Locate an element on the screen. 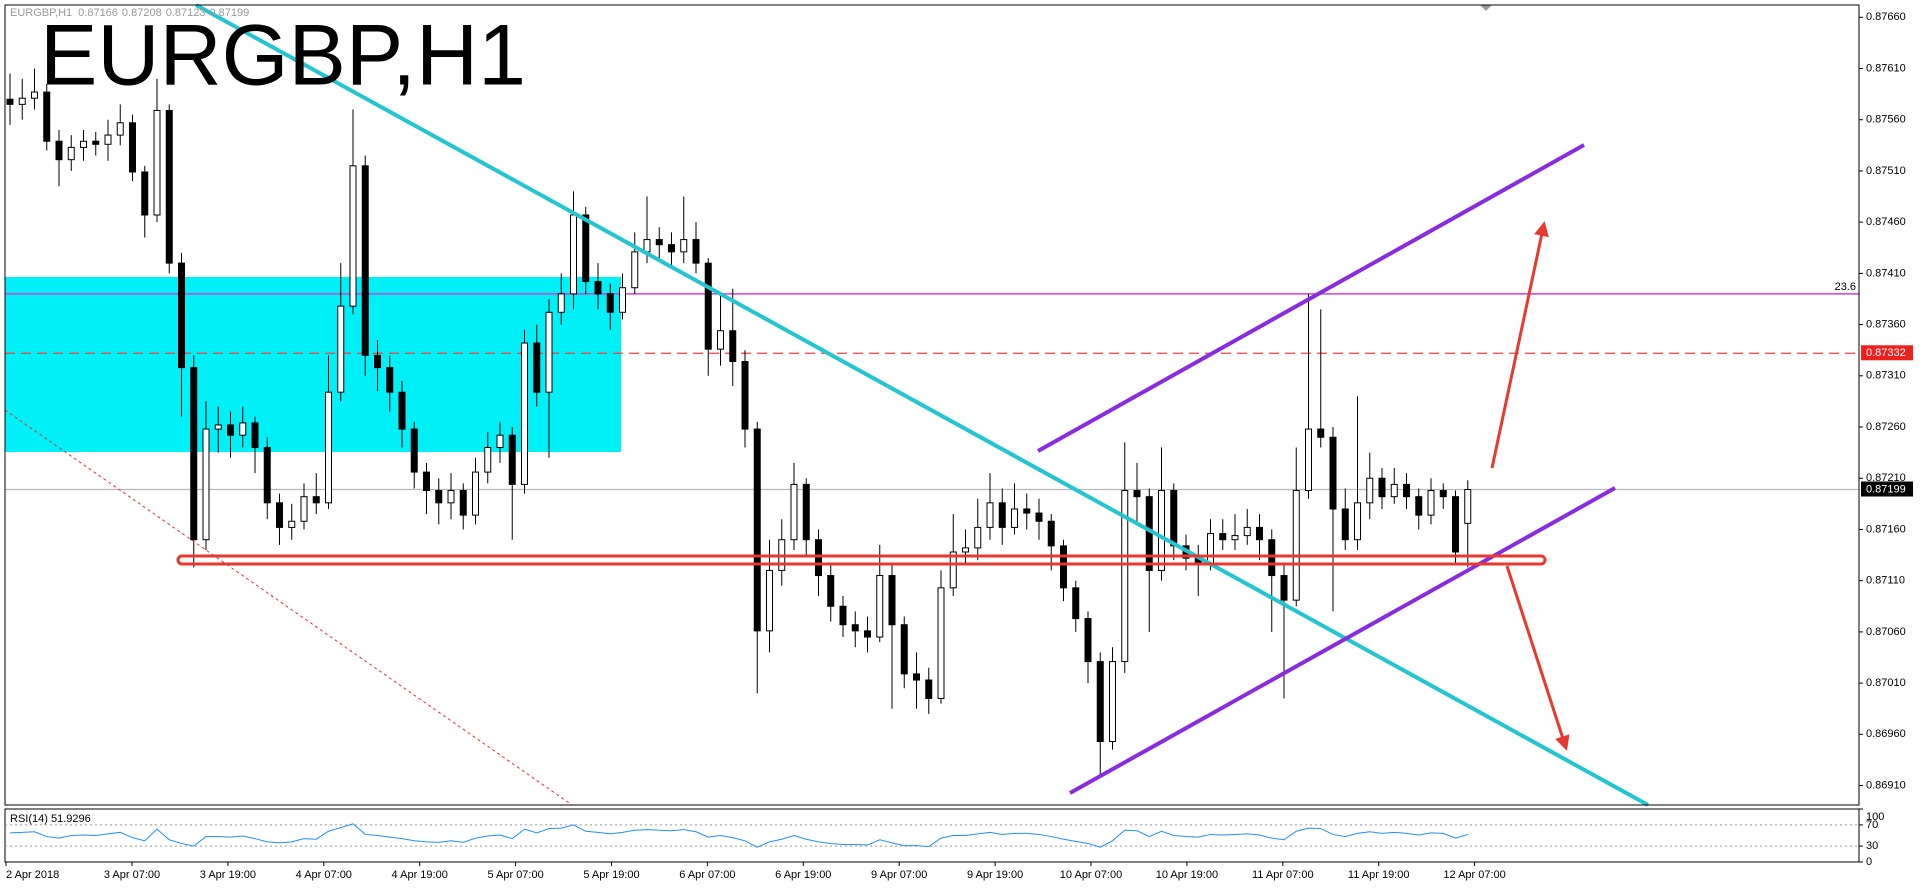 This screenshot has width=1920, height=888. rsi-tick-label: 30 is located at coordinates (1872, 846).